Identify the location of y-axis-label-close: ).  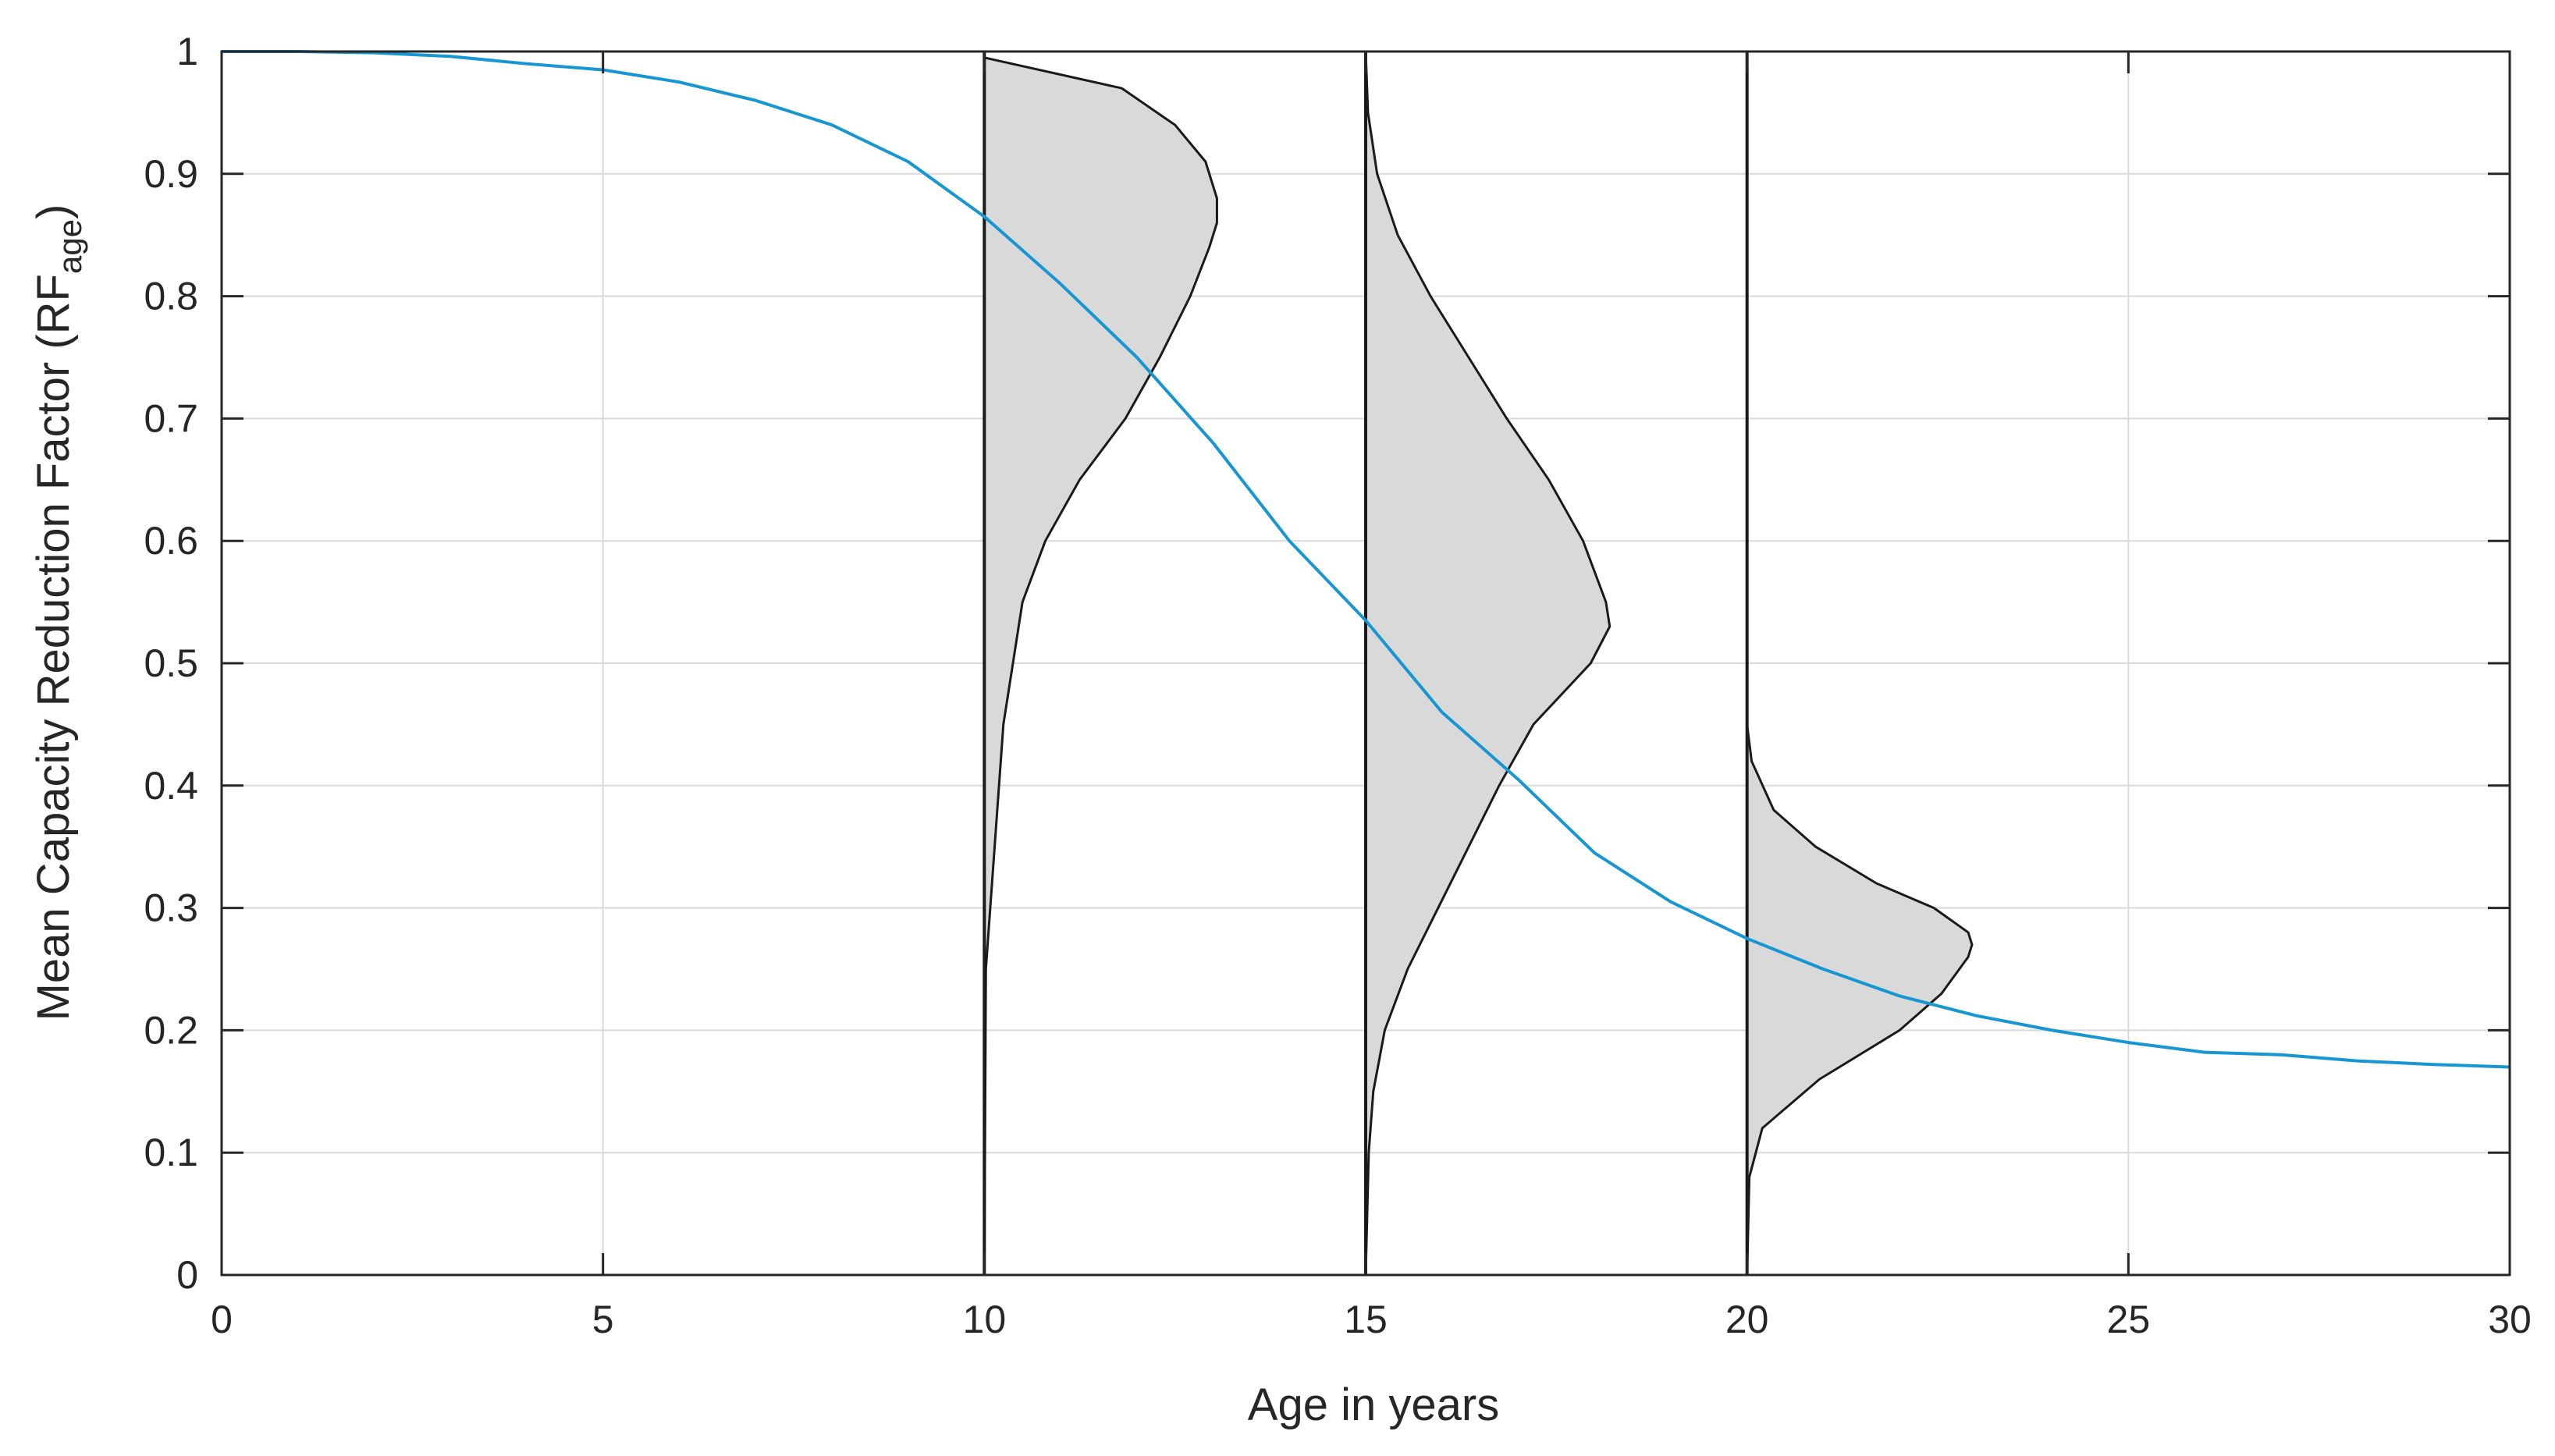
(53, 212).